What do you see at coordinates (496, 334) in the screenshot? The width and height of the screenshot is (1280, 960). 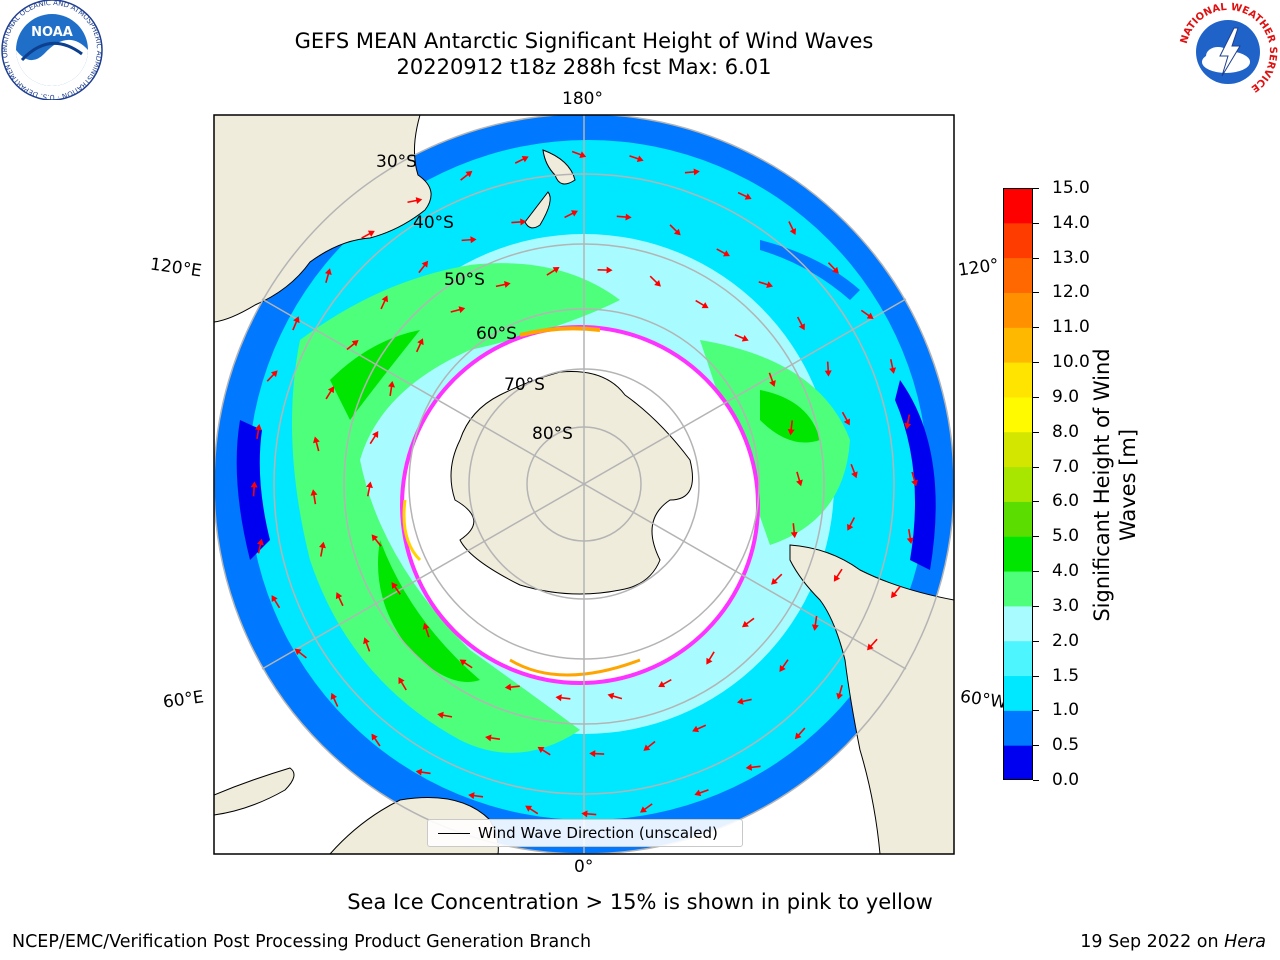 I see `lat-label-60s: 60°S` at bounding box center [496, 334].